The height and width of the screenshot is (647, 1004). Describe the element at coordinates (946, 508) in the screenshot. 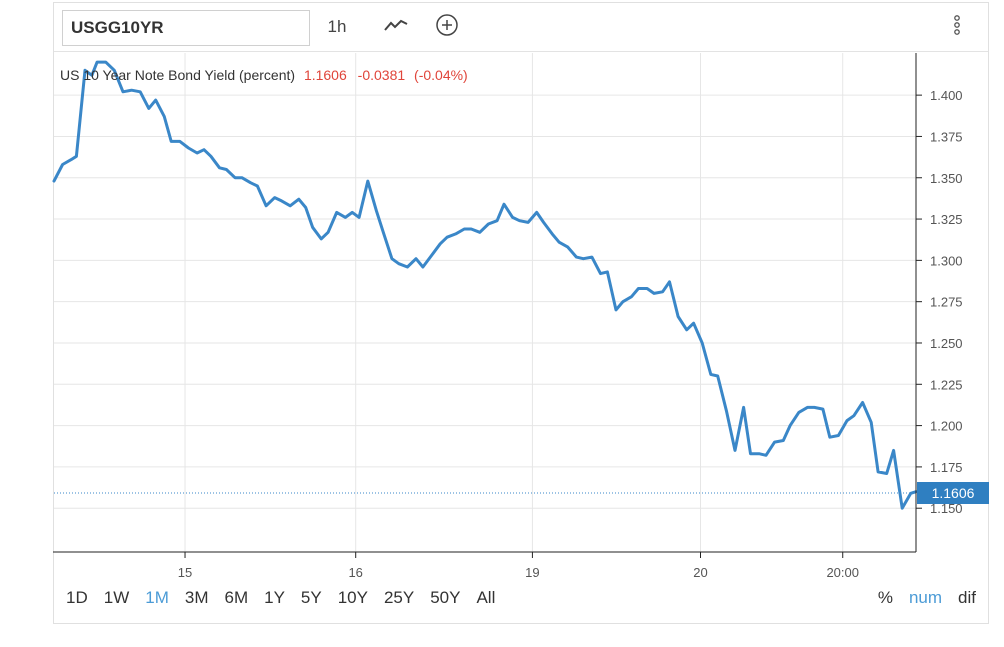

I see `y-tick-label: 1.150` at that location.